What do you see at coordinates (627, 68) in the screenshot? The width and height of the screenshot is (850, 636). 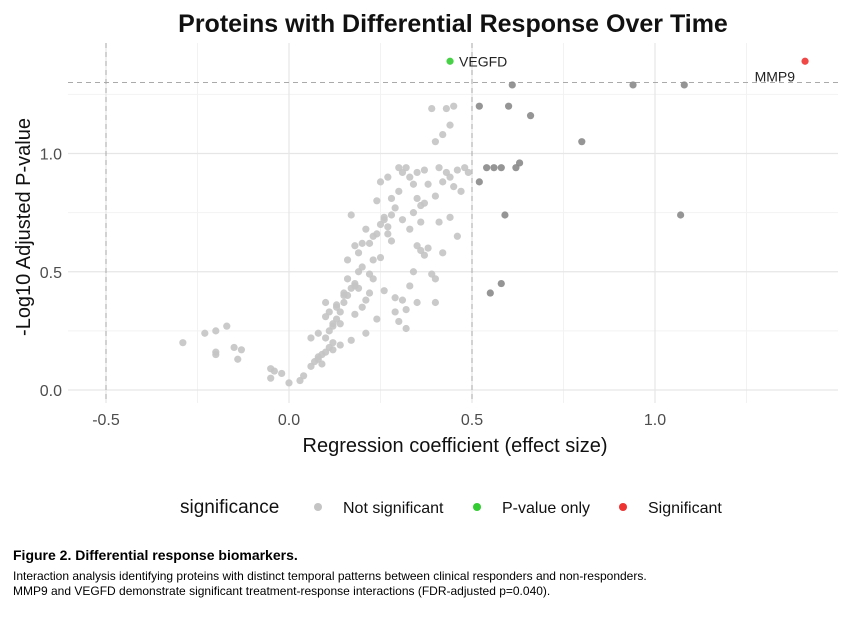 I see `point-annotations: VEGFD MMP9` at bounding box center [627, 68].